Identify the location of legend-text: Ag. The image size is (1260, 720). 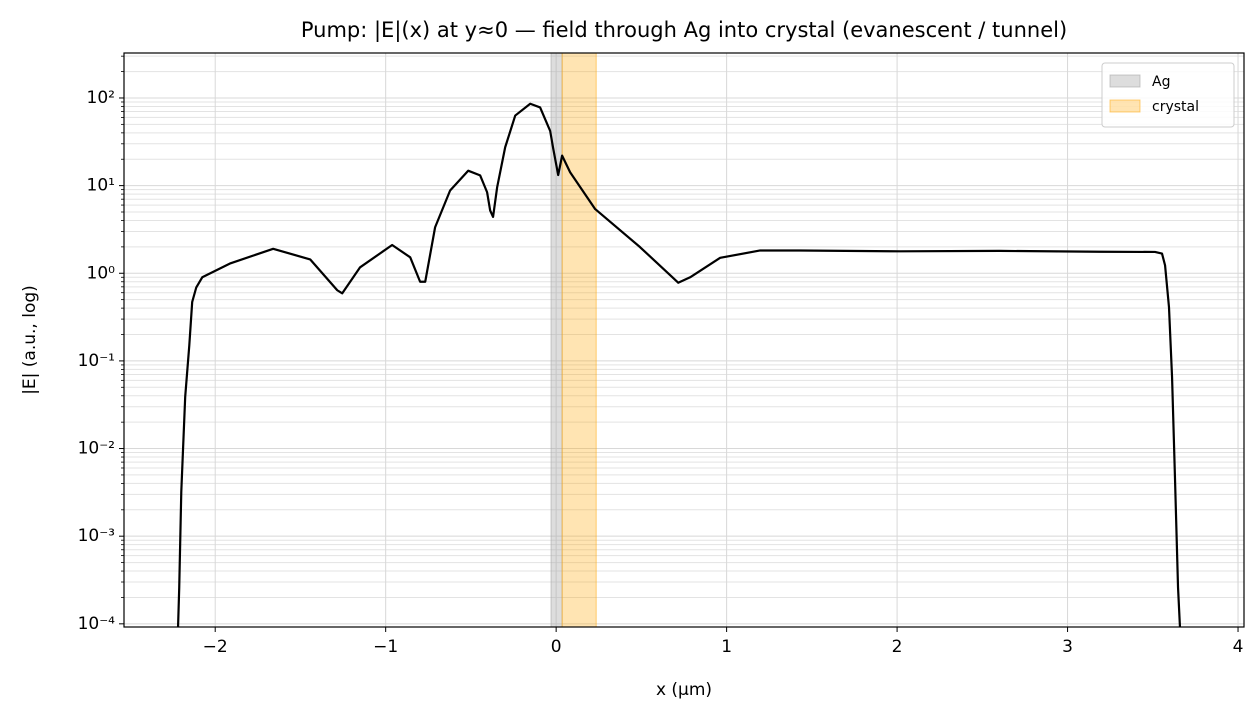
(1161, 82).